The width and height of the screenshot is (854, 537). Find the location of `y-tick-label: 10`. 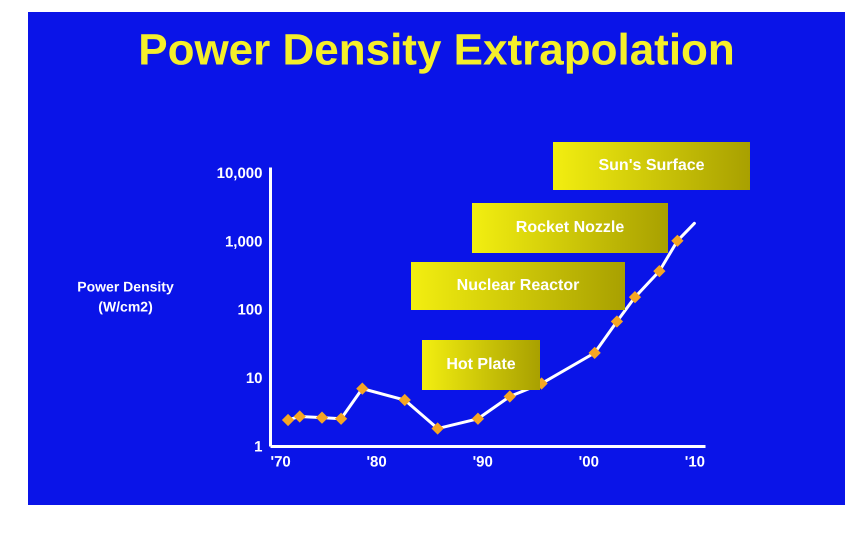

y-tick-label: 10 is located at coordinates (254, 379).